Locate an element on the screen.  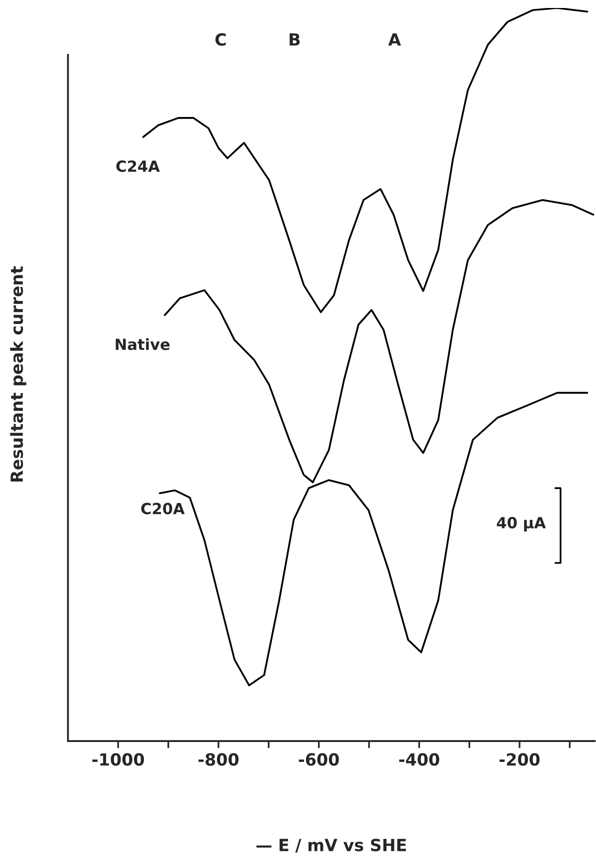
x-tick-label: -600 is located at coordinates (318, 759).